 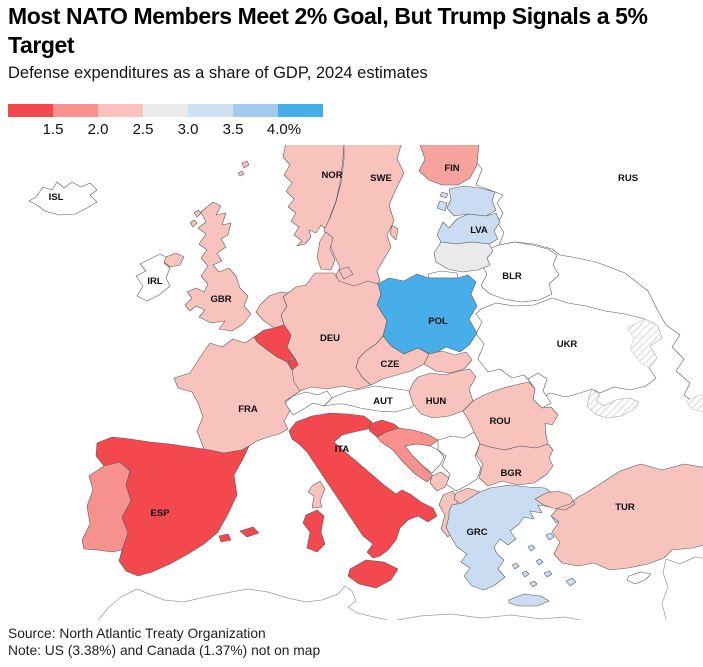 What do you see at coordinates (427, 314) in the screenshot?
I see `country-poland` at bounding box center [427, 314].